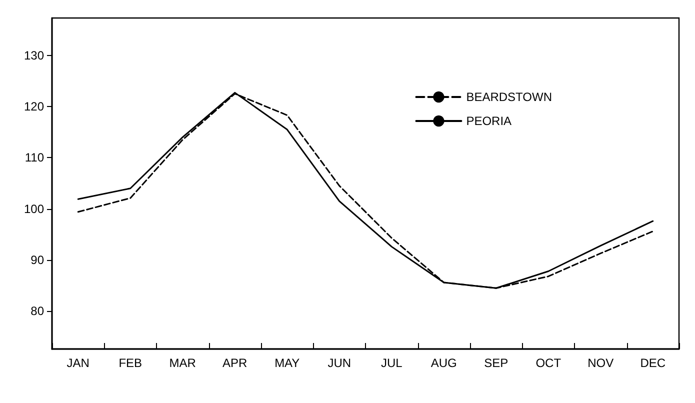 The width and height of the screenshot is (695, 403). I want to click on legend-label: BEARDSTOWN, so click(509, 97).